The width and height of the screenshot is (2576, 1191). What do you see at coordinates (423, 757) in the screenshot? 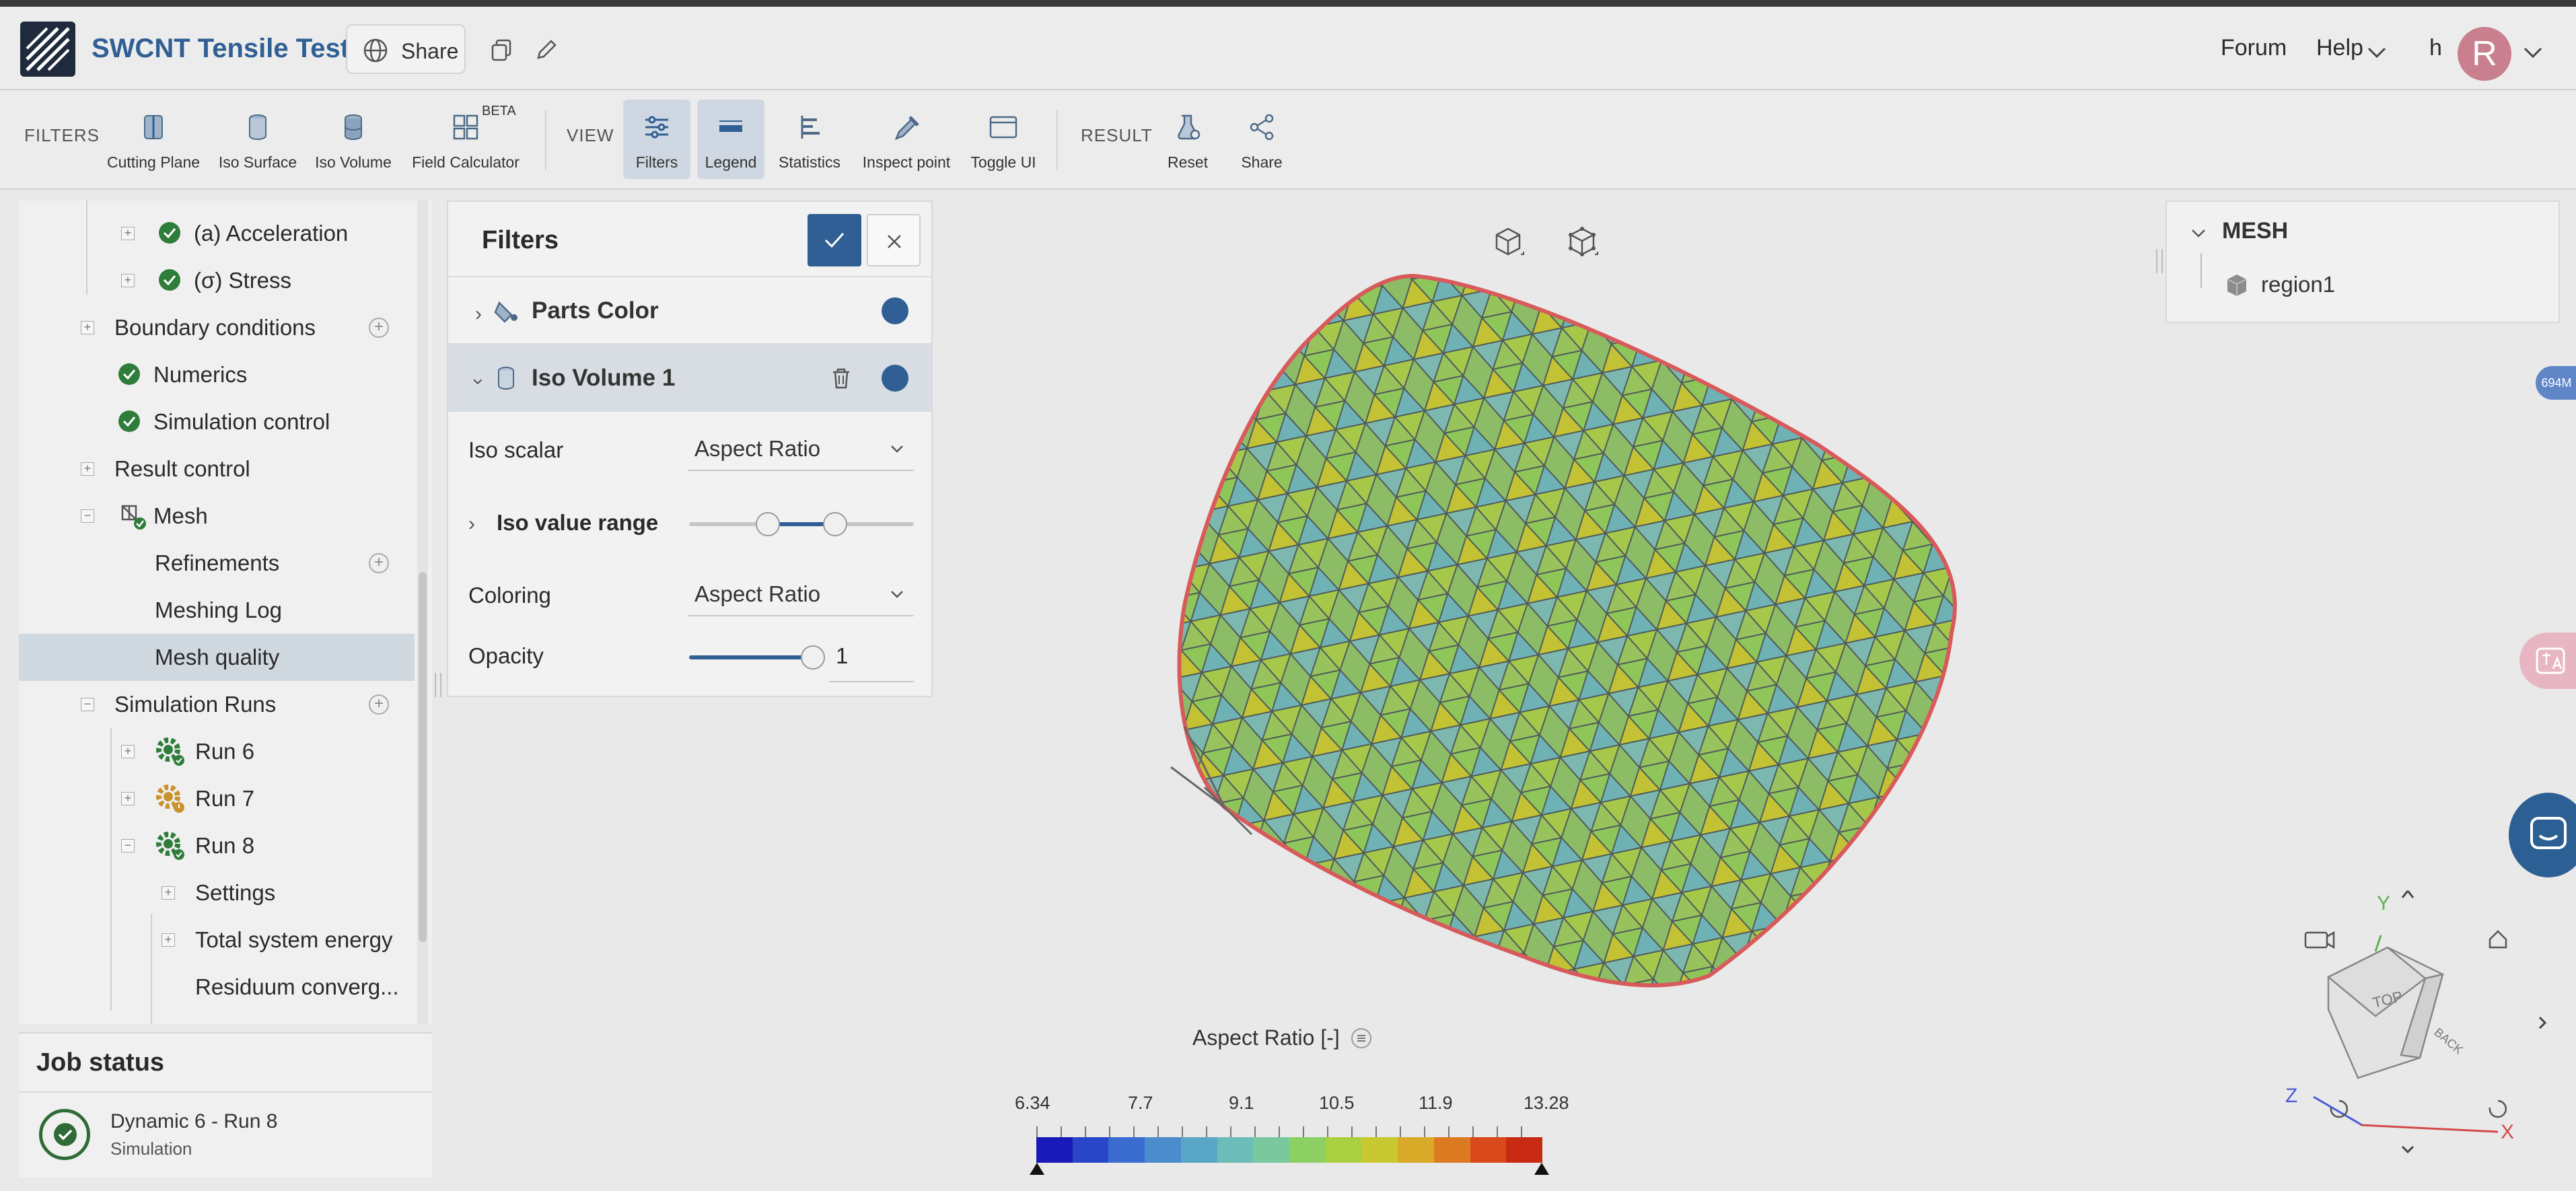
I see `tree-scrollbar-thumb` at bounding box center [423, 757].